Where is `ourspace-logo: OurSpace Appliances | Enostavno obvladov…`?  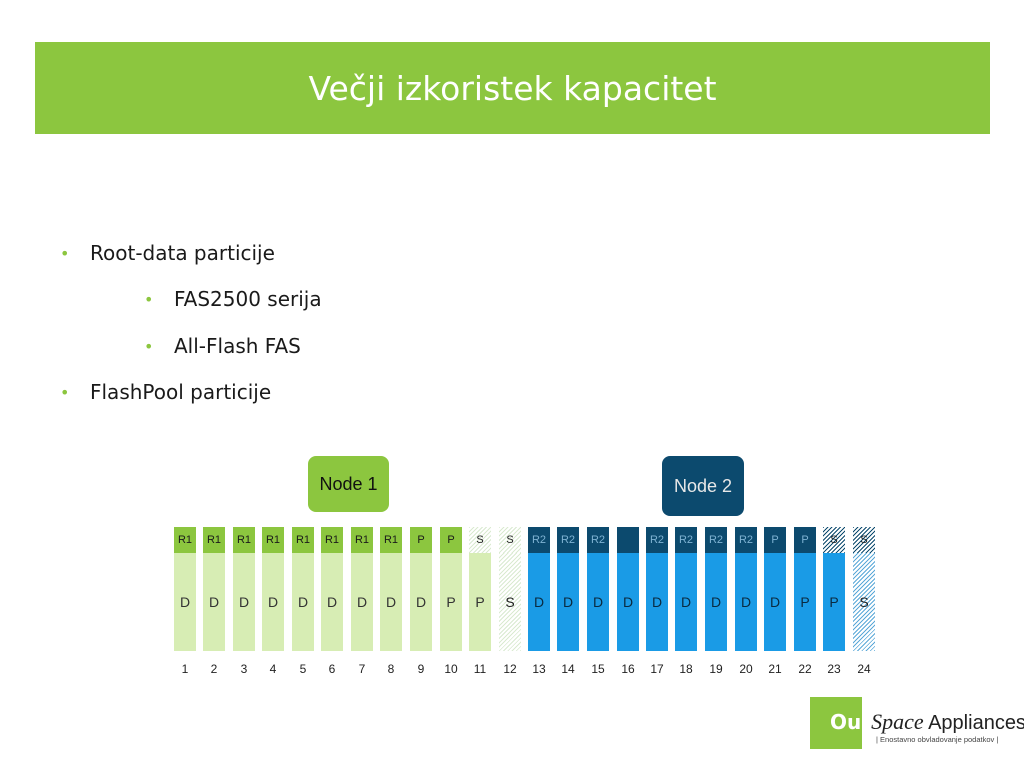
ourspace-logo: OurSpace Appliances | Enostavno obvladov… is located at coordinates (917, 725).